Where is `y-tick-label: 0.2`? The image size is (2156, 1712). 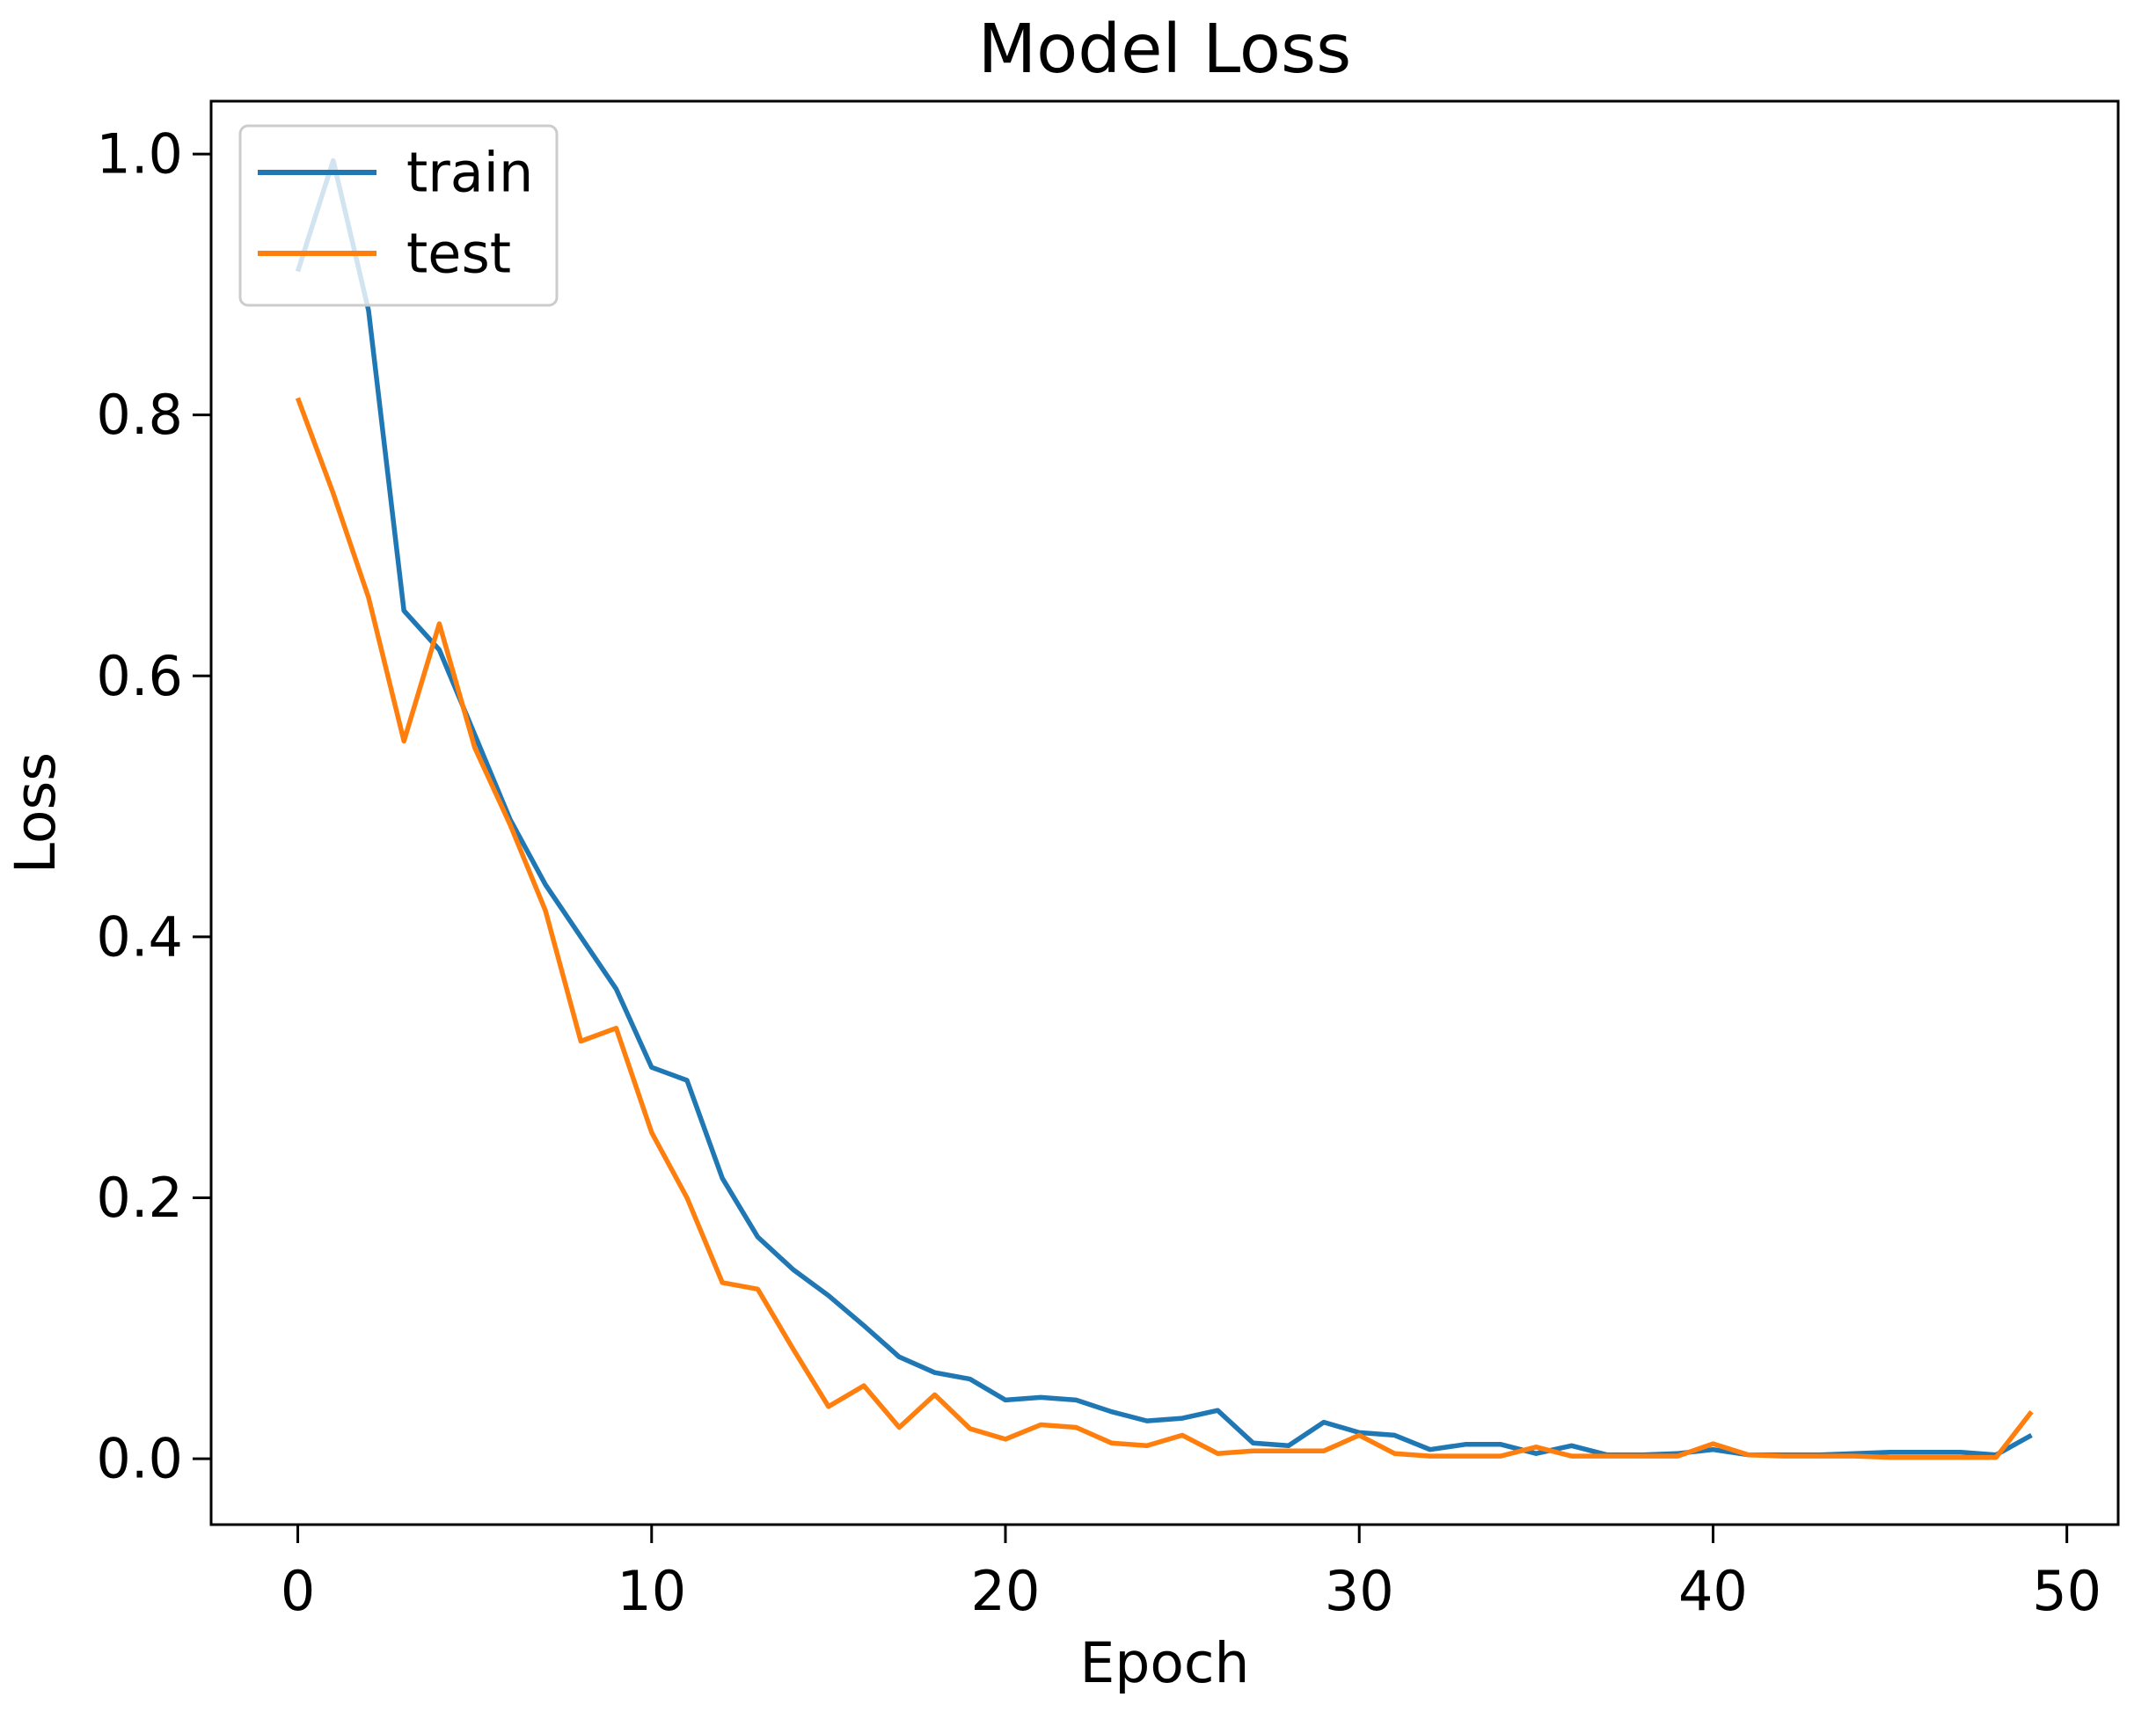
y-tick-label: 0.2 is located at coordinates (139, 1198).